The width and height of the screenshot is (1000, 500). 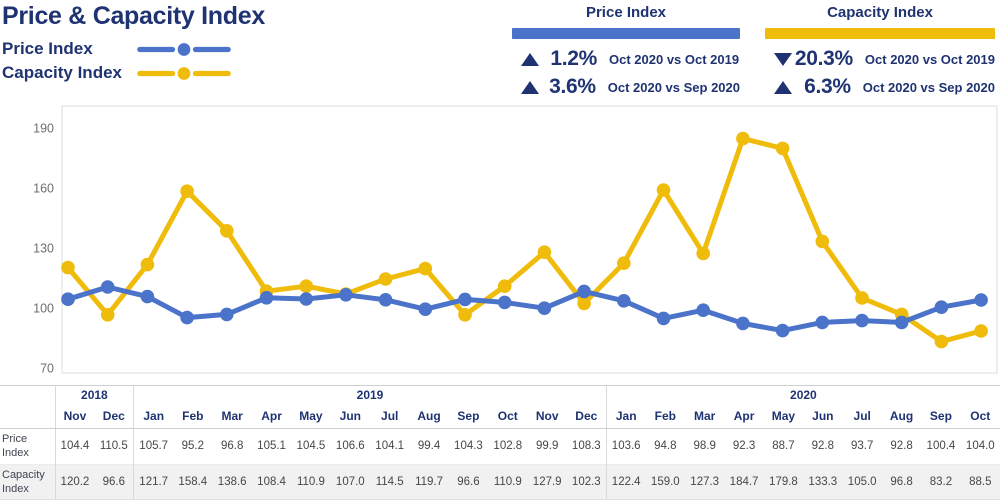 What do you see at coordinates (15, 446) in the screenshot?
I see `row-label: Price Index` at bounding box center [15, 446].